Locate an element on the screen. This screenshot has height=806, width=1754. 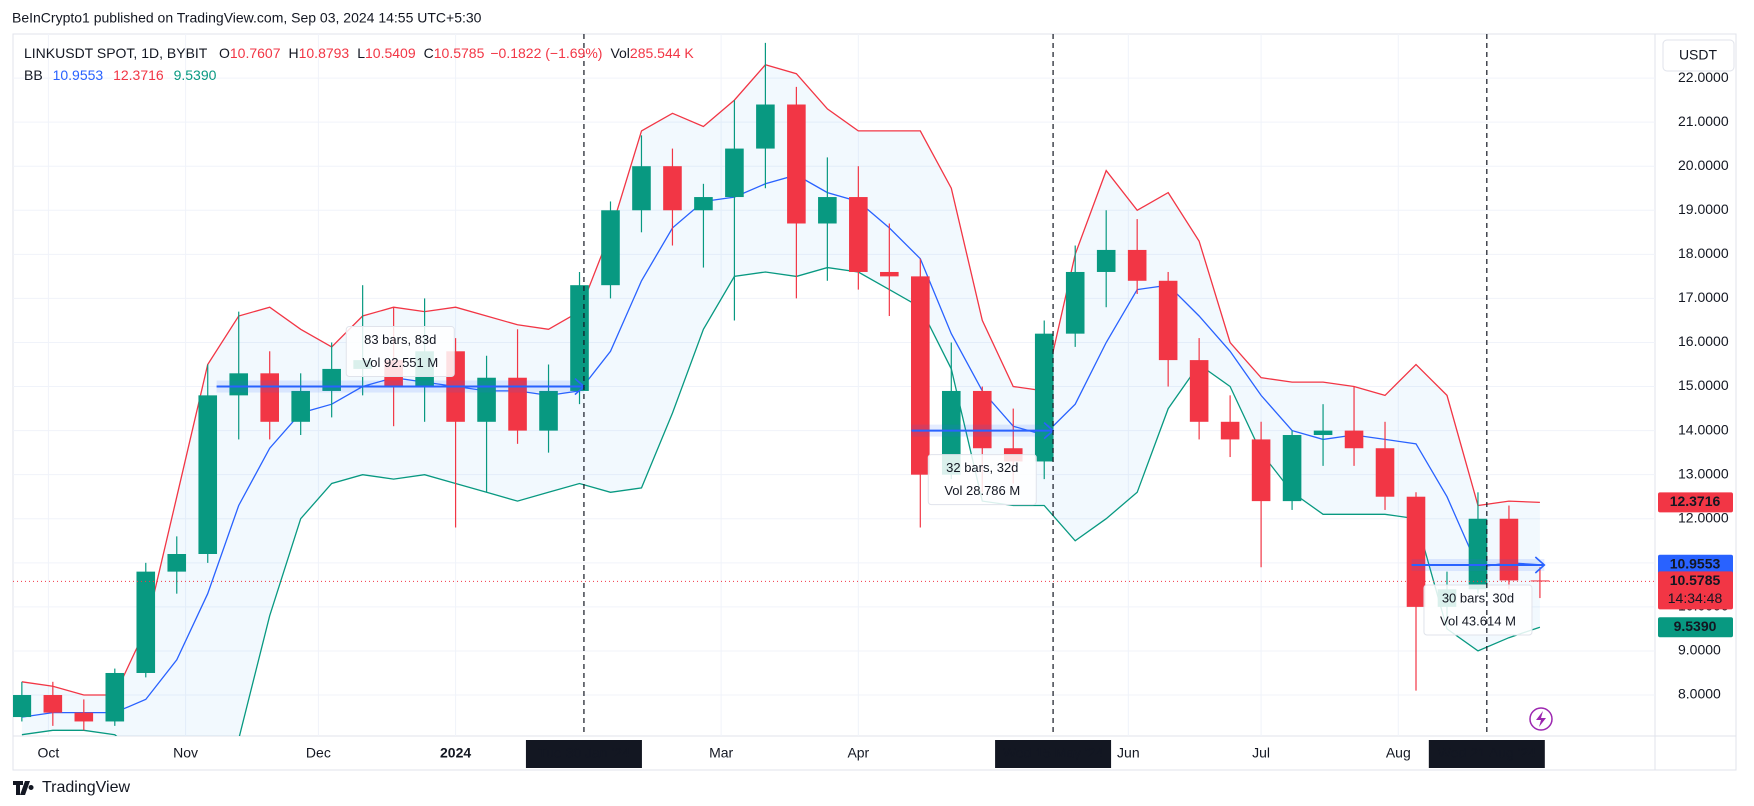
y-tick-label: 21.0000 is located at coordinates (1703, 121).